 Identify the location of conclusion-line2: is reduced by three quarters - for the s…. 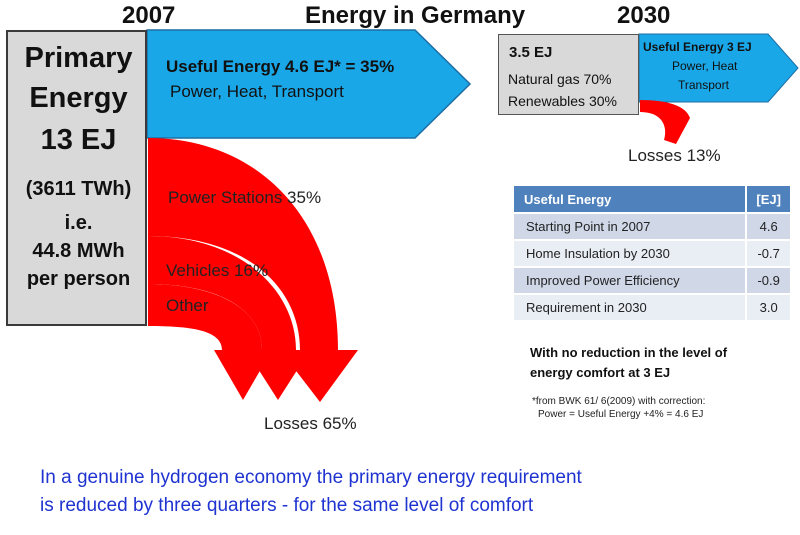
(287, 505).